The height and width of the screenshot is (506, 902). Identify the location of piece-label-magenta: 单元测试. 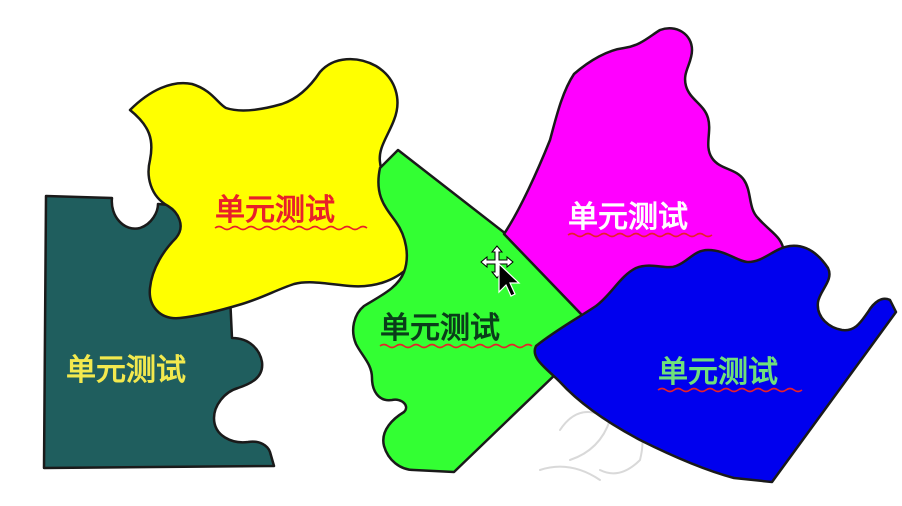
(628, 217).